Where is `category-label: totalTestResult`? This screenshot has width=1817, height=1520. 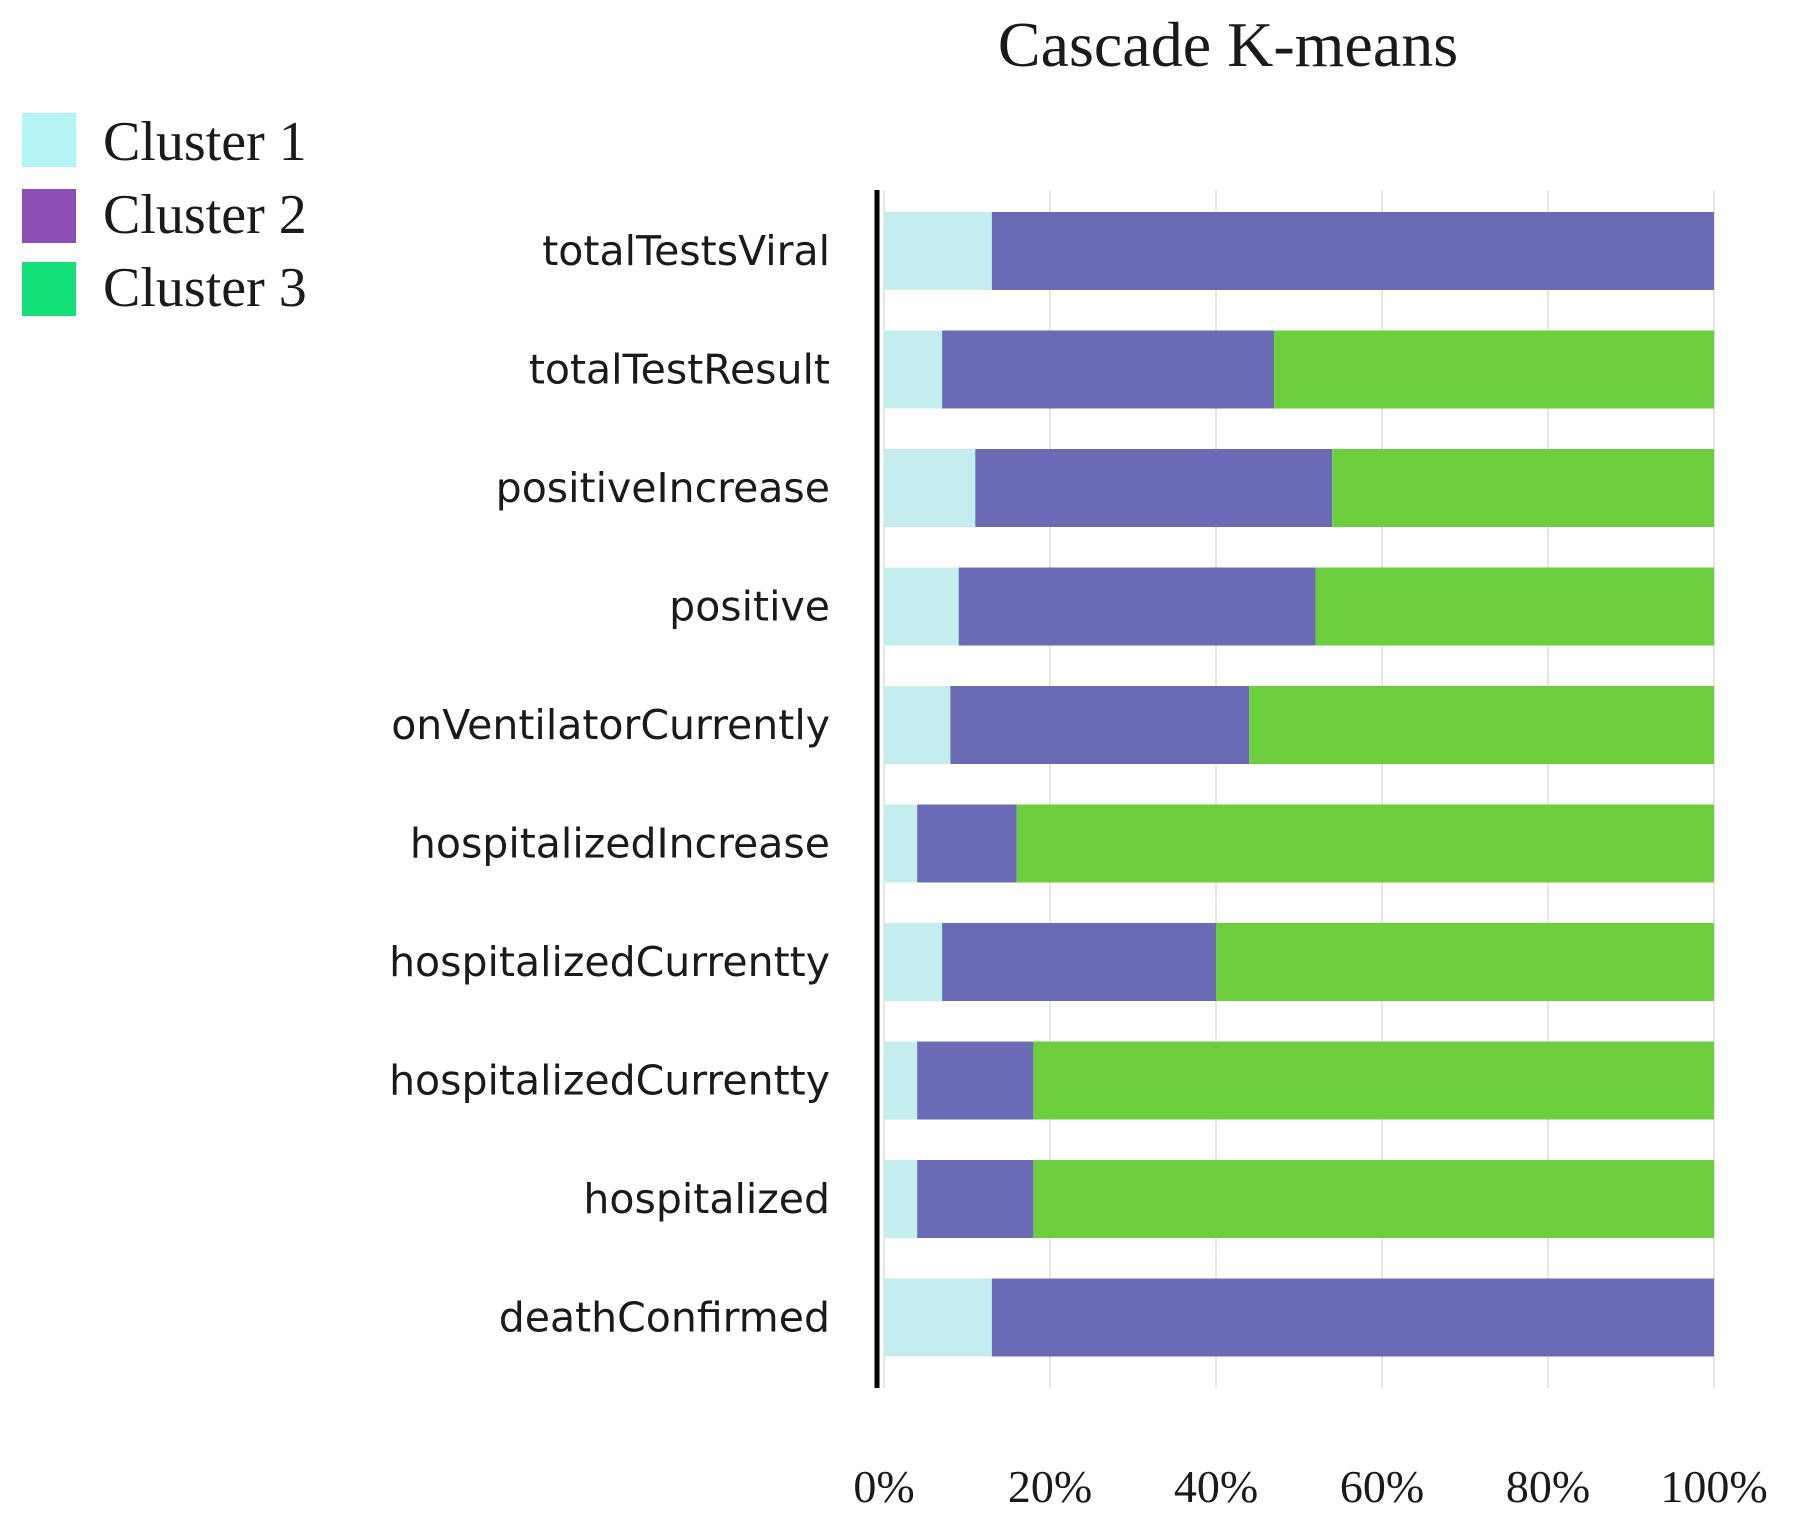 category-label: totalTestResult is located at coordinates (679, 370).